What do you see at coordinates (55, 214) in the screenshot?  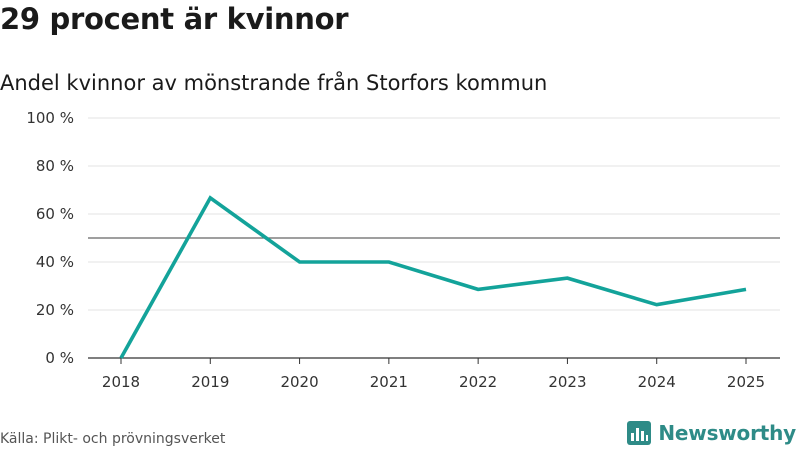 I see `y-tick-label: 60 %` at bounding box center [55, 214].